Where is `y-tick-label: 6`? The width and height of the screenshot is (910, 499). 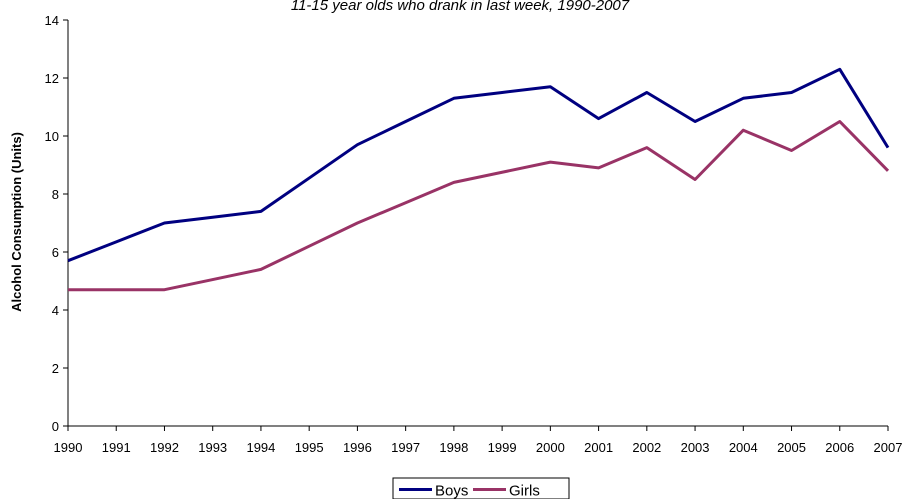 y-tick-label: 6 is located at coordinates (55, 252).